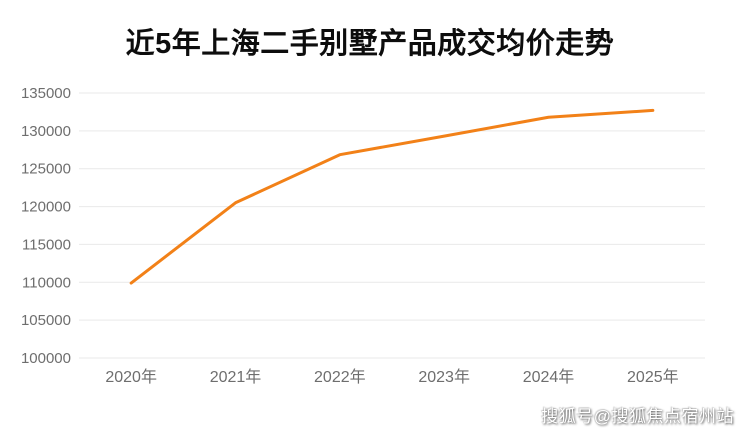  I want to click on y-axis-tick-label: 105000, so click(46, 320).